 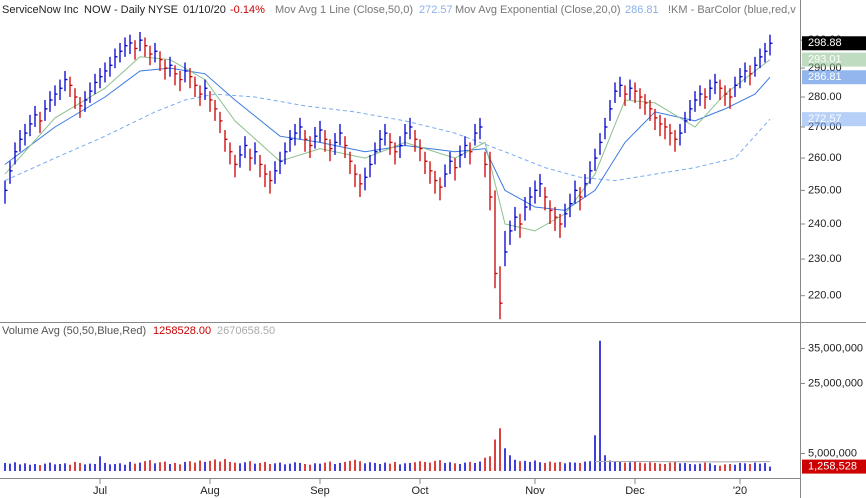 I want to click on x-tick-label: Jul, so click(x=100, y=491).